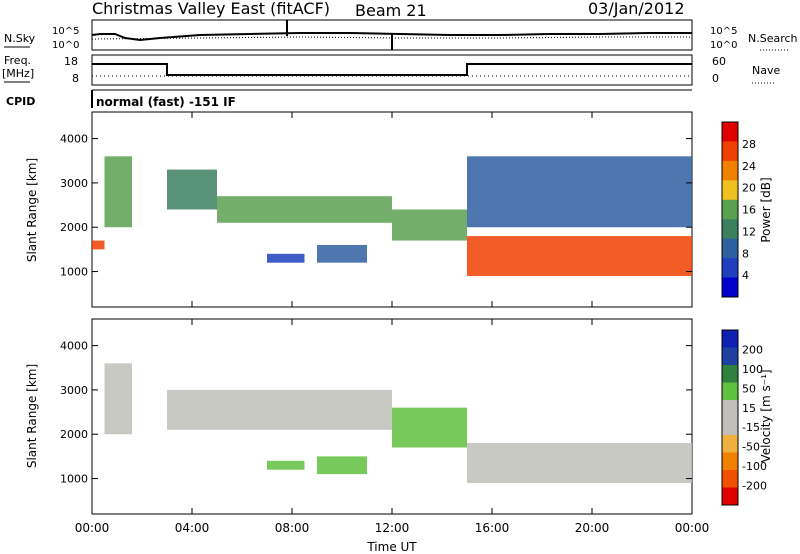 Image resolution: width=800 pixels, height=554 pixels. I want to click on freq-panel, so click(392, 70).